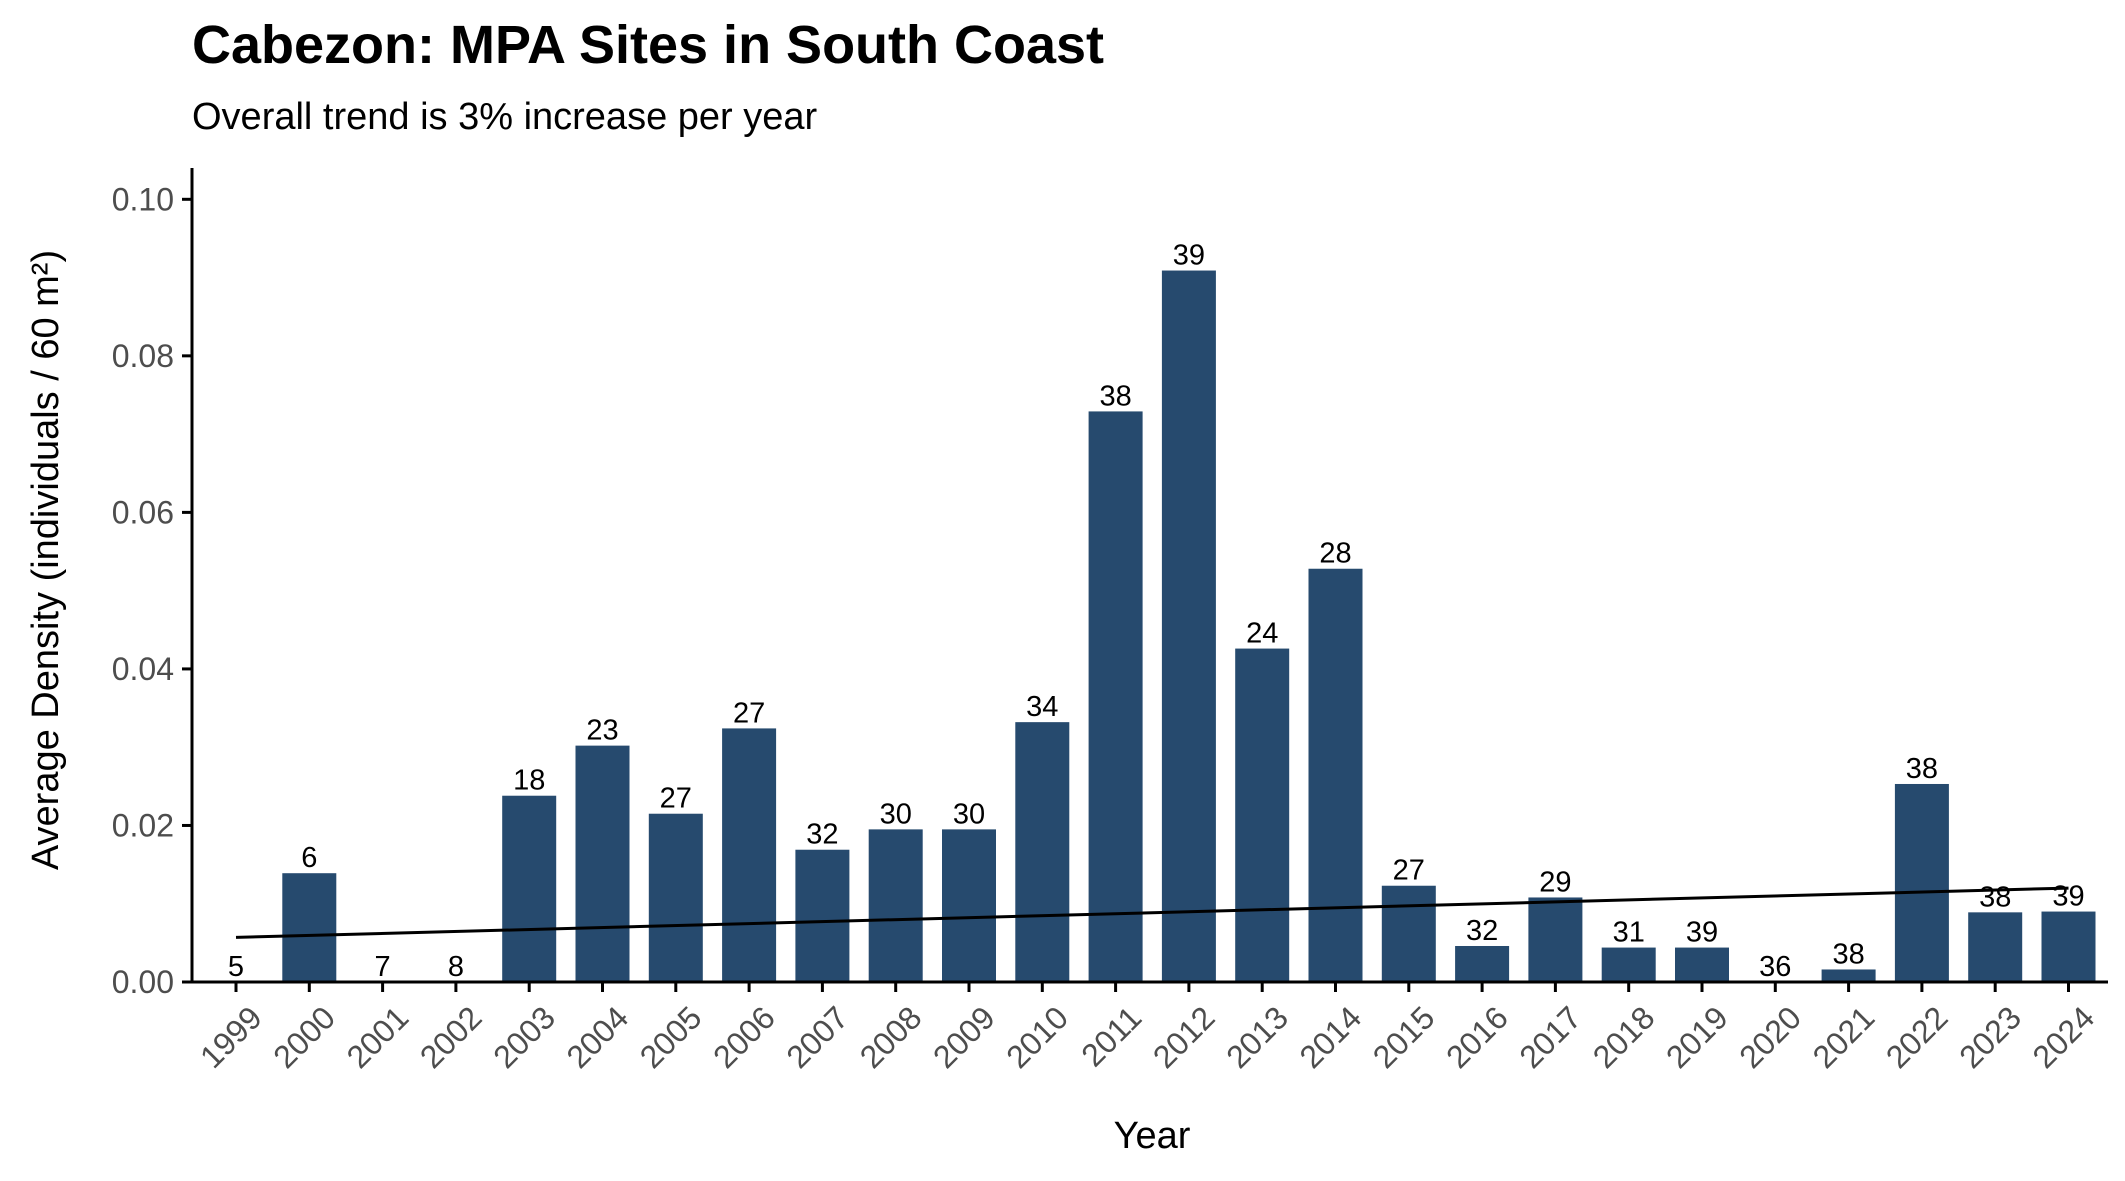  I want to click on x-tick-label: 2018, so click(1624, 1037).